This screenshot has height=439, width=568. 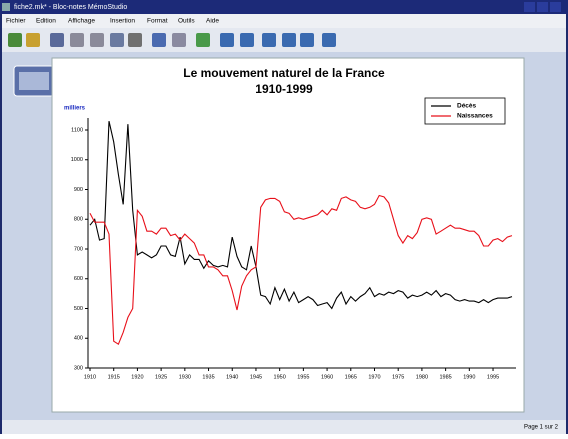 I want to click on menu-bar, so click(x=284, y=21).